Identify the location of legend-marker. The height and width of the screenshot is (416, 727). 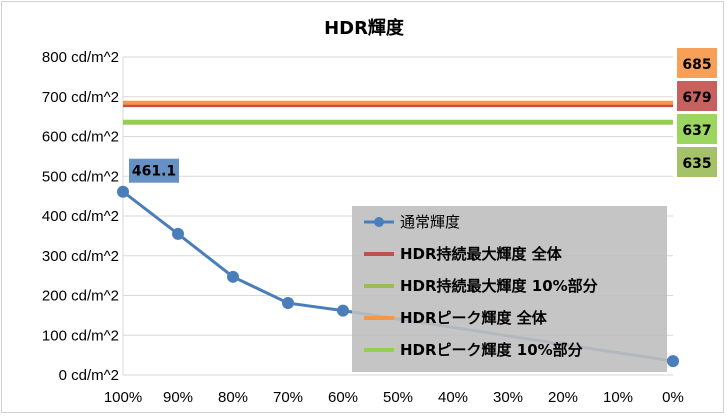
(379, 222).